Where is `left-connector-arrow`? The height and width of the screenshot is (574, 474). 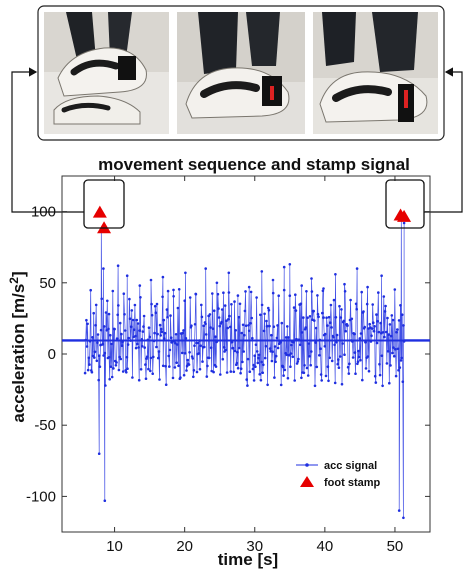
left-connector-arrow is located at coordinates (47, 140).